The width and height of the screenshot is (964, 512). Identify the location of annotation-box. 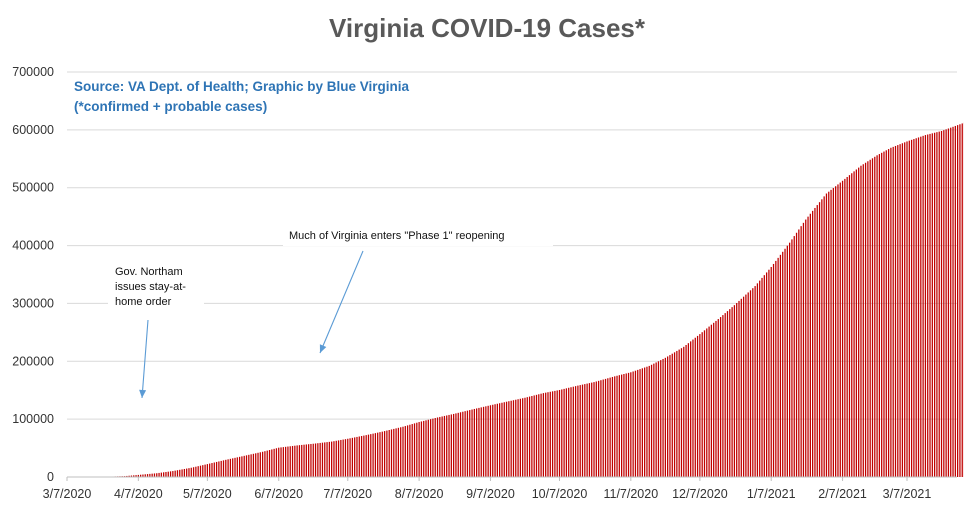
(156, 288).